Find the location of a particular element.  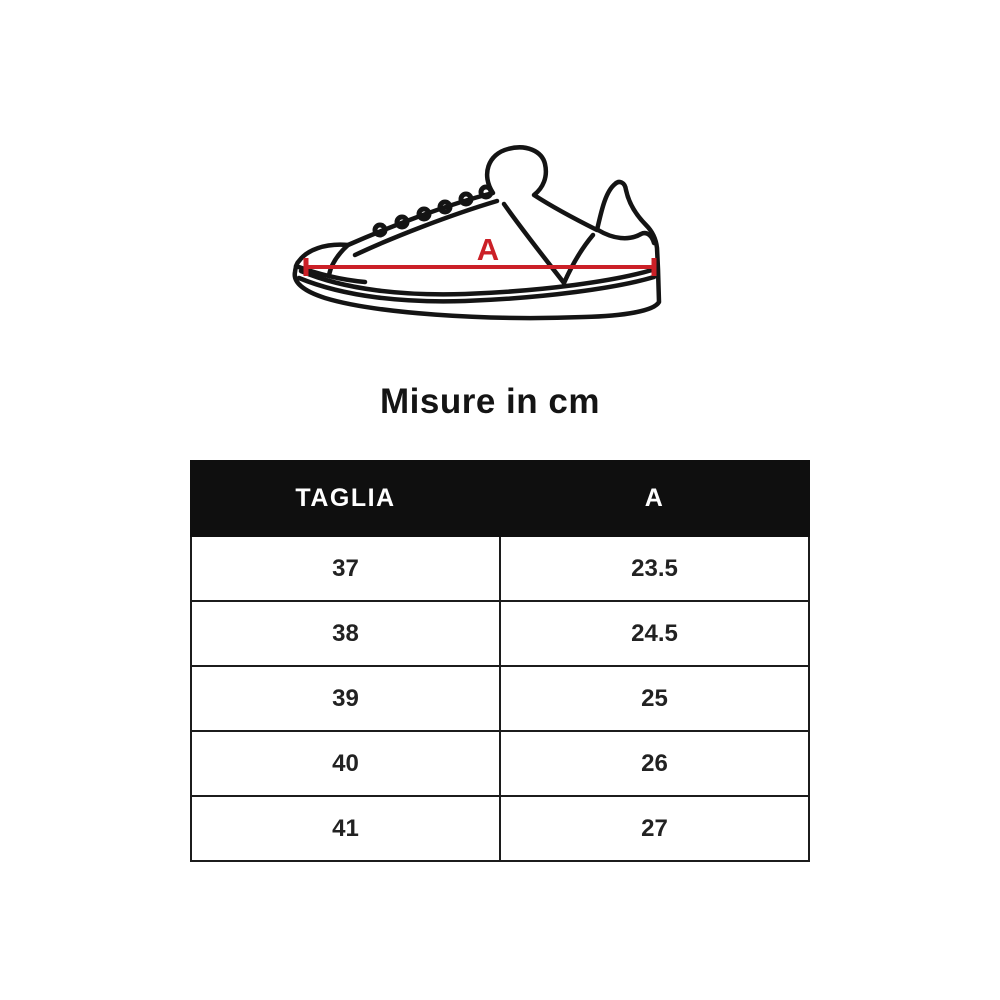

cell-taglia: 41 is located at coordinates (345, 828).